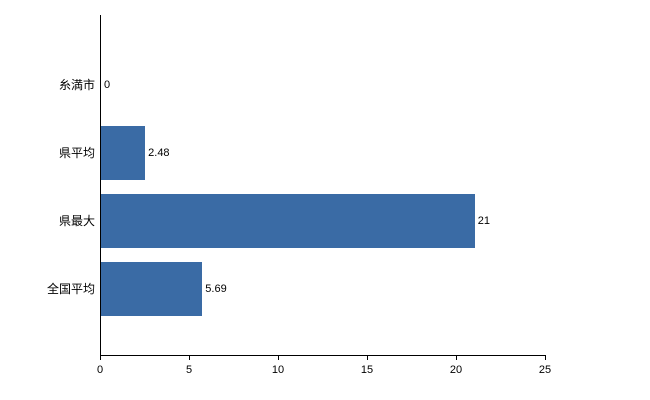 The image size is (650, 400). What do you see at coordinates (323, 355) in the screenshot?
I see `x-axis-line` at bounding box center [323, 355].